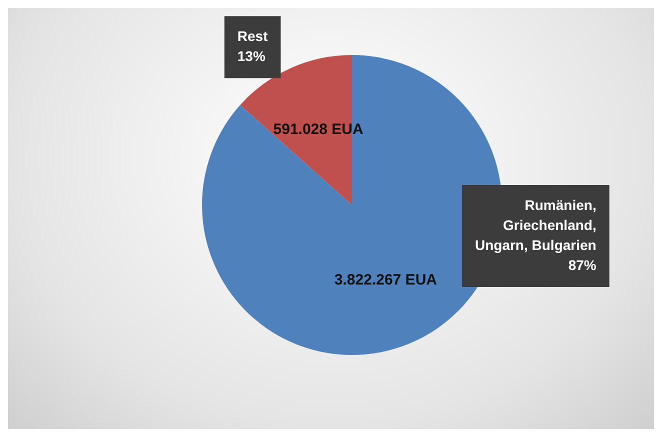 This screenshot has width=662, height=437. Describe the element at coordinates (252, 36) in the screenshot. I see `slice-label: Rest` at that location.